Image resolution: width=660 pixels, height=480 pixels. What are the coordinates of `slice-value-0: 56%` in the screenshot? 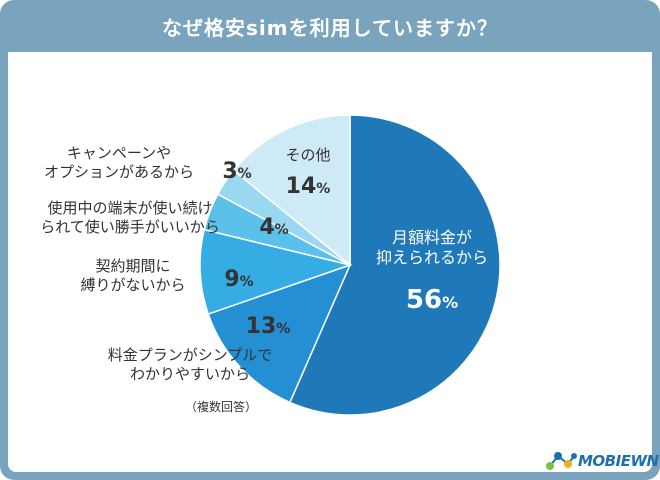 It's located at (432, 300).